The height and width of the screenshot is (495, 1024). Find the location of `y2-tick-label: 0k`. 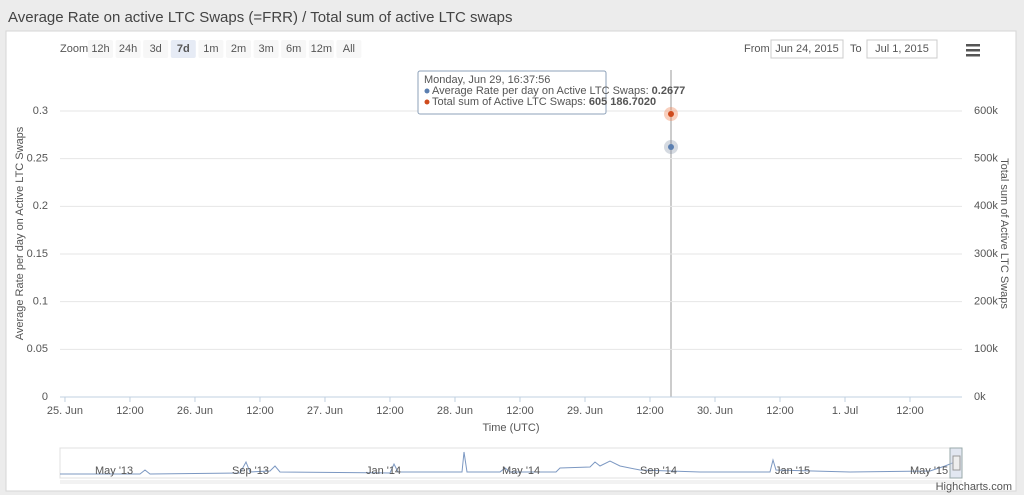

y2-tick-label: 0k is located at coordinates (980, 397).